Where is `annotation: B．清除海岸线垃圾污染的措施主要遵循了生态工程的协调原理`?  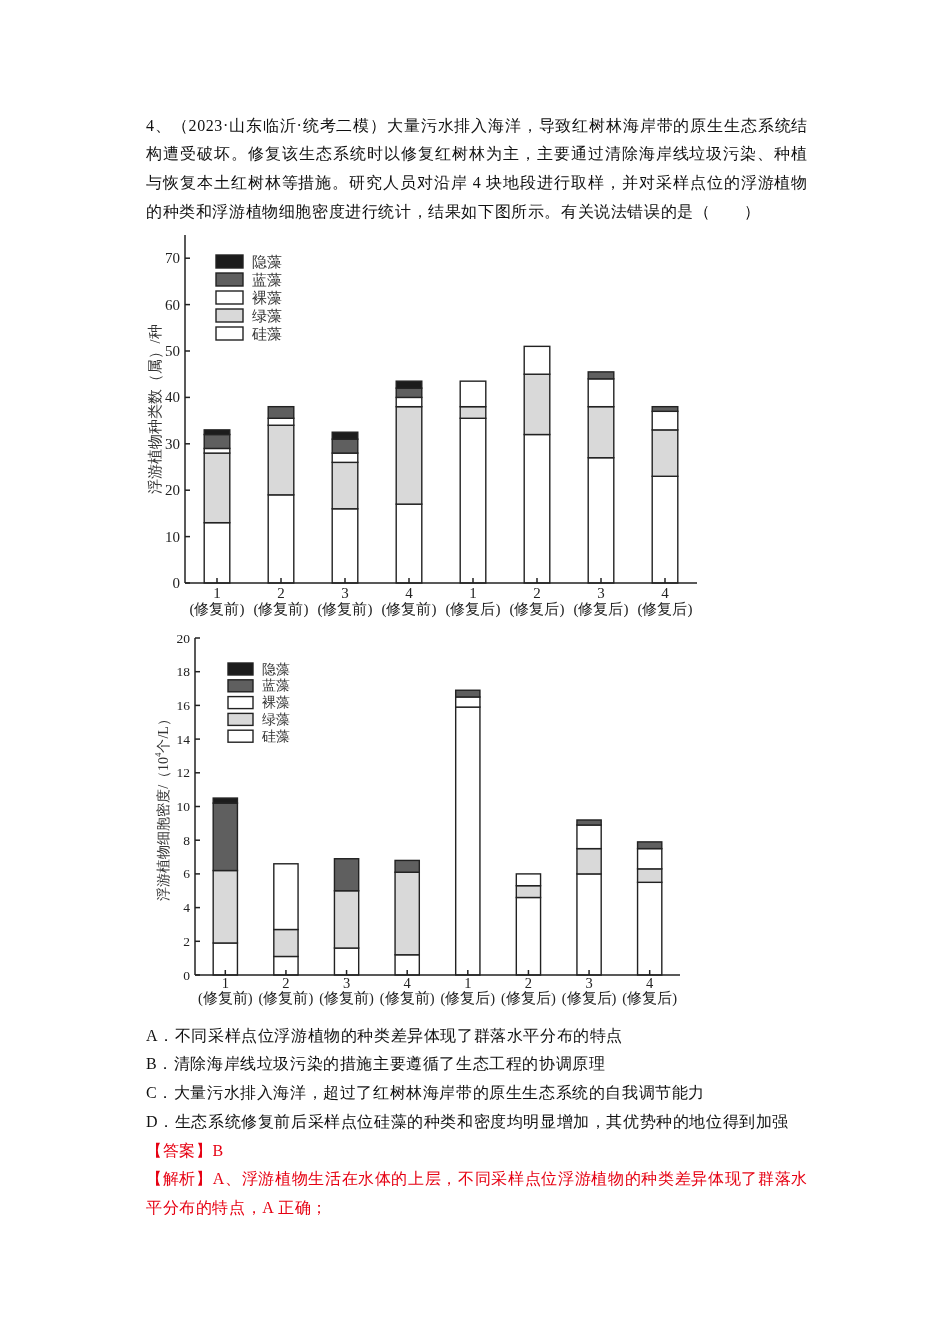
annotation: B．清除海岸线垃圾污染的措施主要遵循了生态工程的协调原理 is located at coordinates (376, 1064).